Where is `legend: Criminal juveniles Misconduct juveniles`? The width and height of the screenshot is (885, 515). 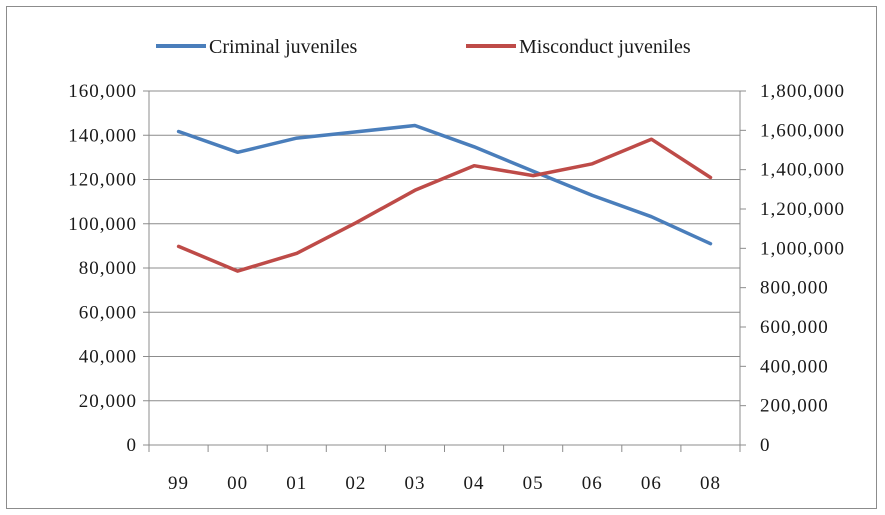
legend: Criminal juveniles Misconduct juveniles is located at coordinates (423, 47).